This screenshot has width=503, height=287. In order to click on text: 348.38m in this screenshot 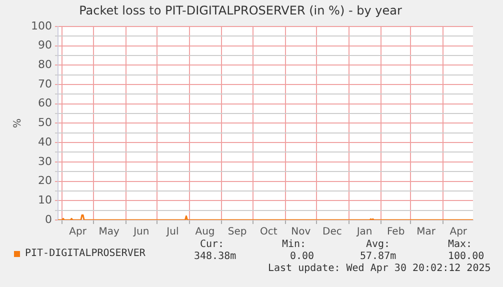, I will do `click(215, 256)`.